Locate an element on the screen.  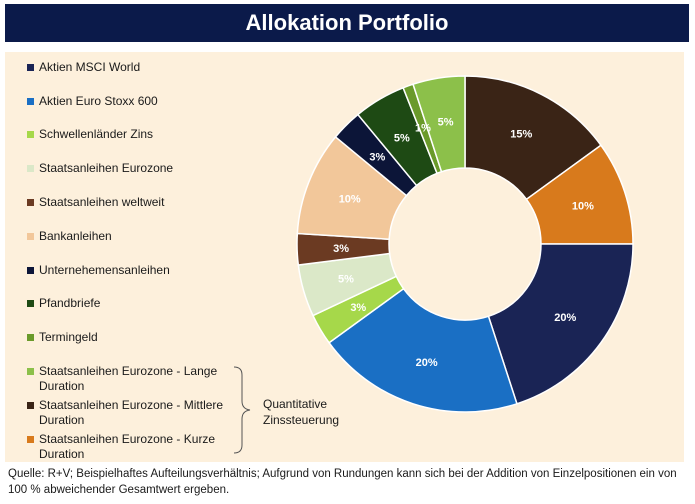
slice-label: 15% is located at coordinates (521, 135).